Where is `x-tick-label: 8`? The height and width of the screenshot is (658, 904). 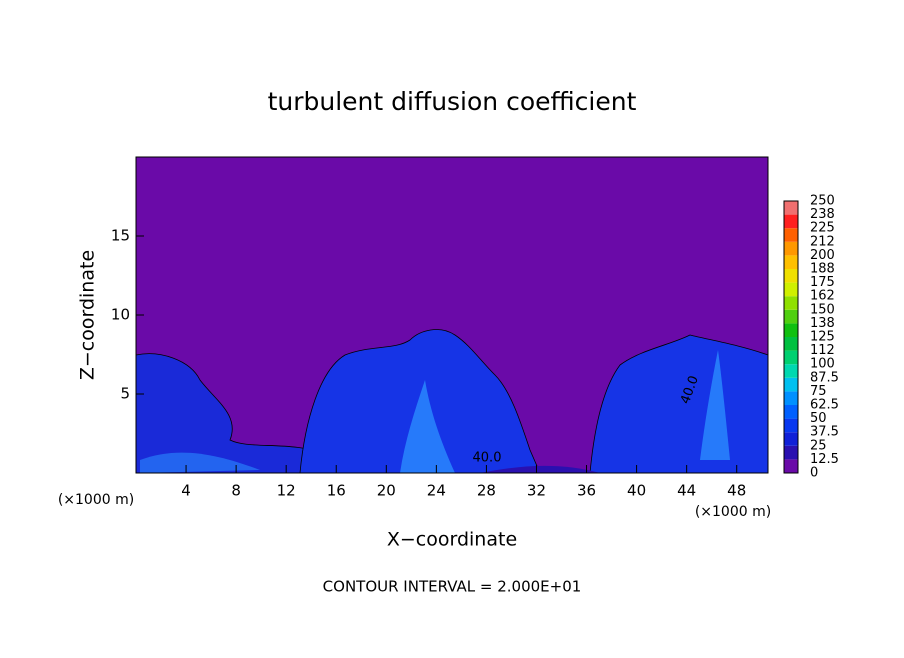 x-tick-label: 8 is located at coordinates (236, 491).